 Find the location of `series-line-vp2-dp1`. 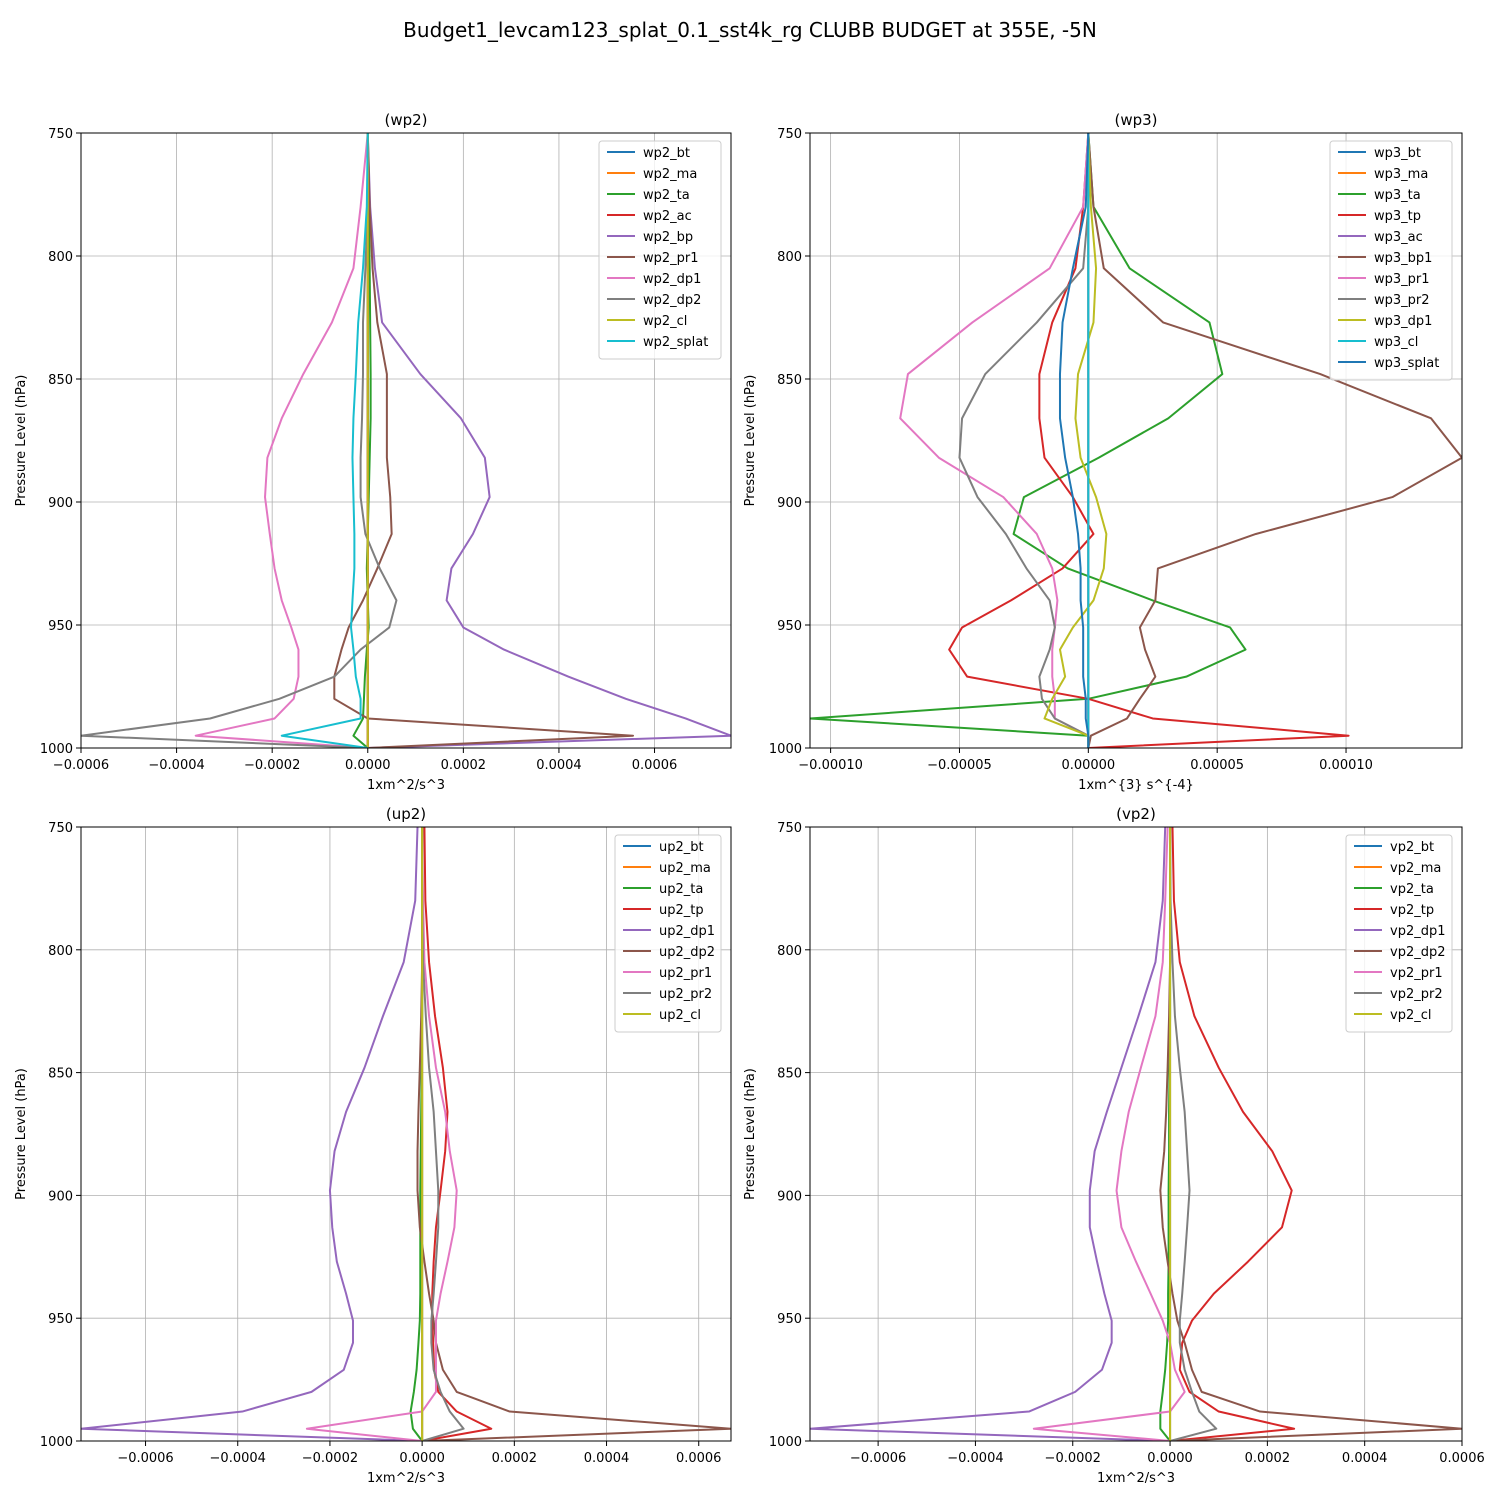

series-line-vp2-dp1 is located at coordinates (990, 1134).